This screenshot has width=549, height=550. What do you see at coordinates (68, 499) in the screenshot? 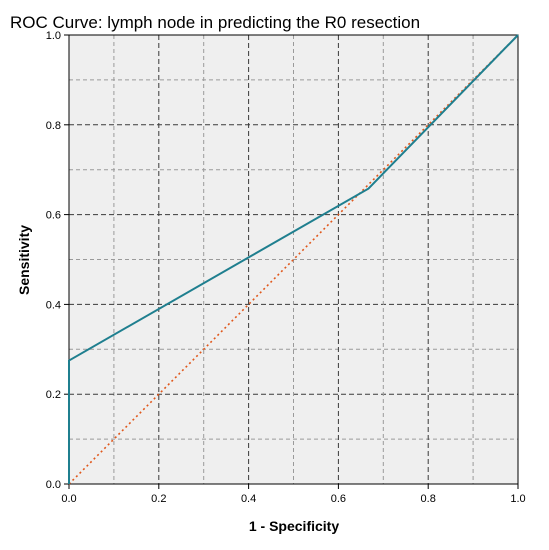
I see `x-tick-label: 0.0` at bounding box center [68, 499].